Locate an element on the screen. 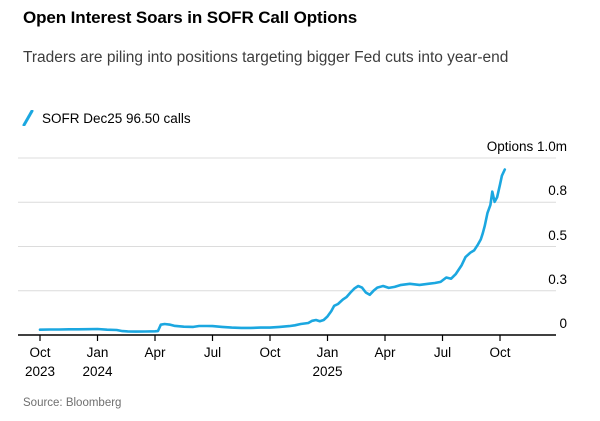 The height and width of the screenshot is (421, 600). x-axis-label: Jan 2024 is located at coordinates (97, 362).